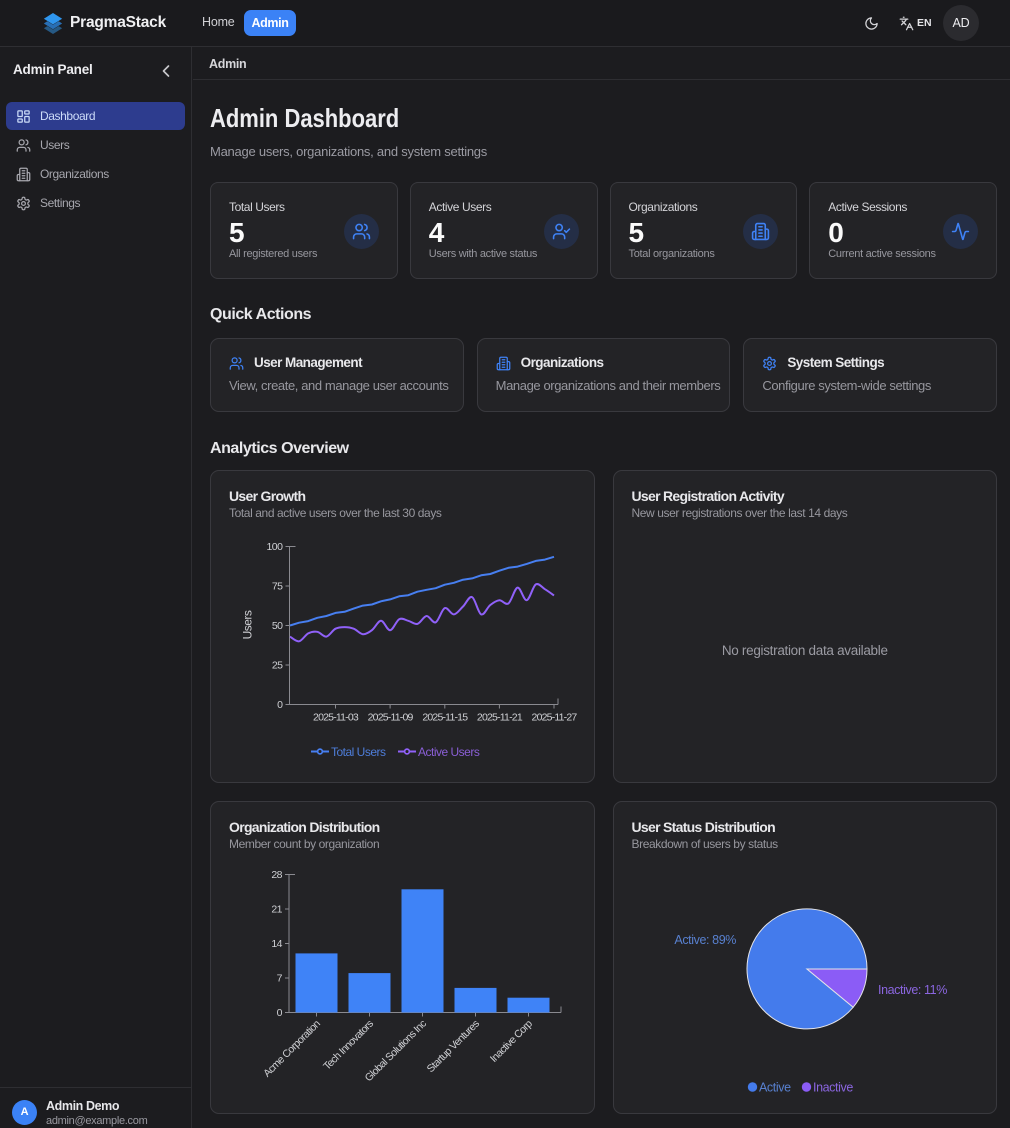 Image resolution: width=1010 pixels, height=1128 pixels. Describe the element at coordinates (555, 718) in the screenshot. I see `svg-text: 2025-11-27` at that location.